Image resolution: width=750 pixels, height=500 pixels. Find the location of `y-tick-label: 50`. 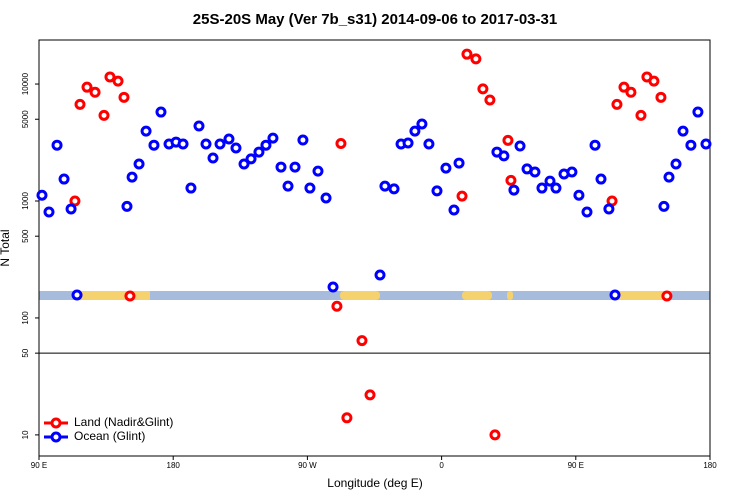

y-tick-label: 50 is located at coordinates (25, 352).